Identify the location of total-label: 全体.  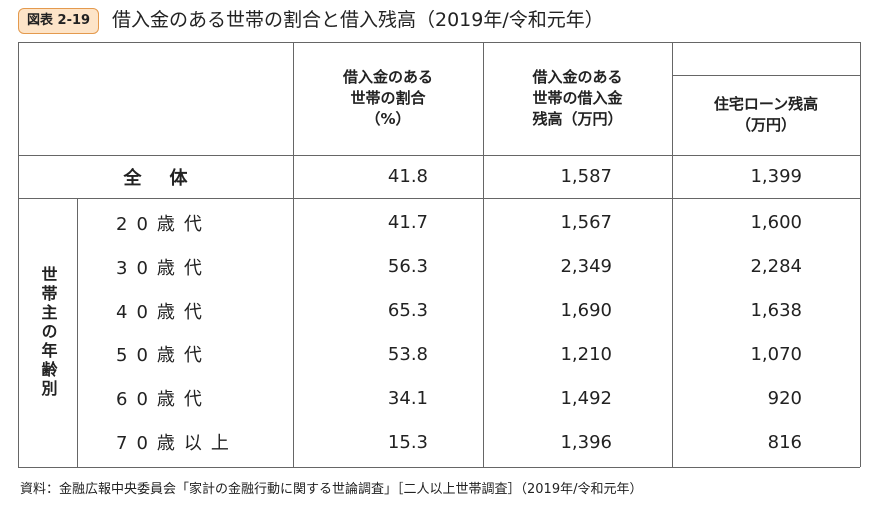
(169, 178).